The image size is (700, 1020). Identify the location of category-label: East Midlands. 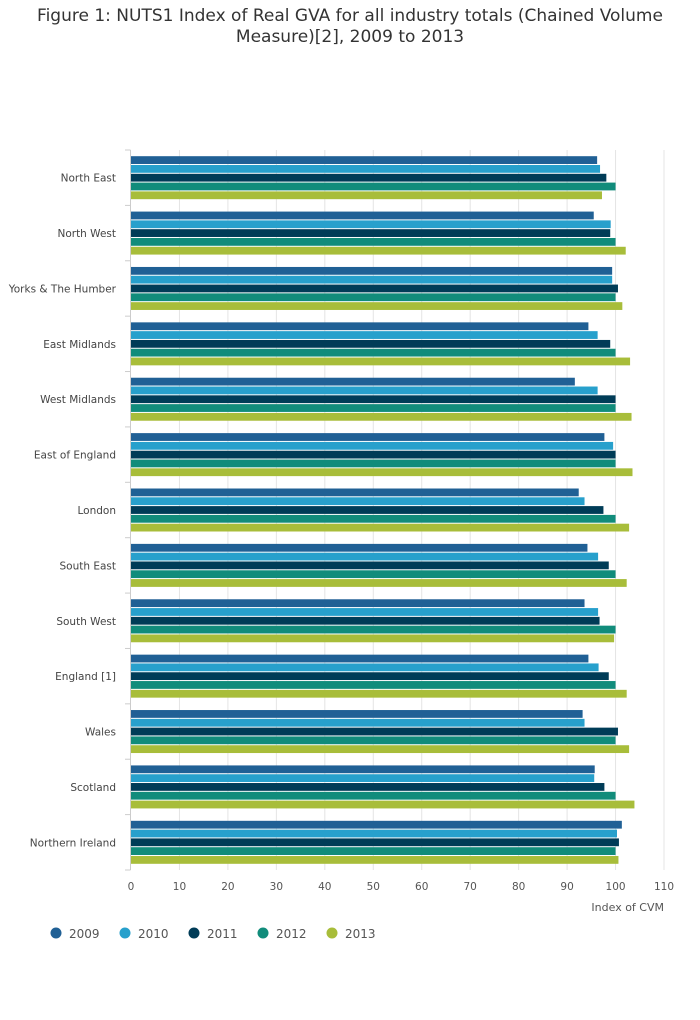
(79, 345).